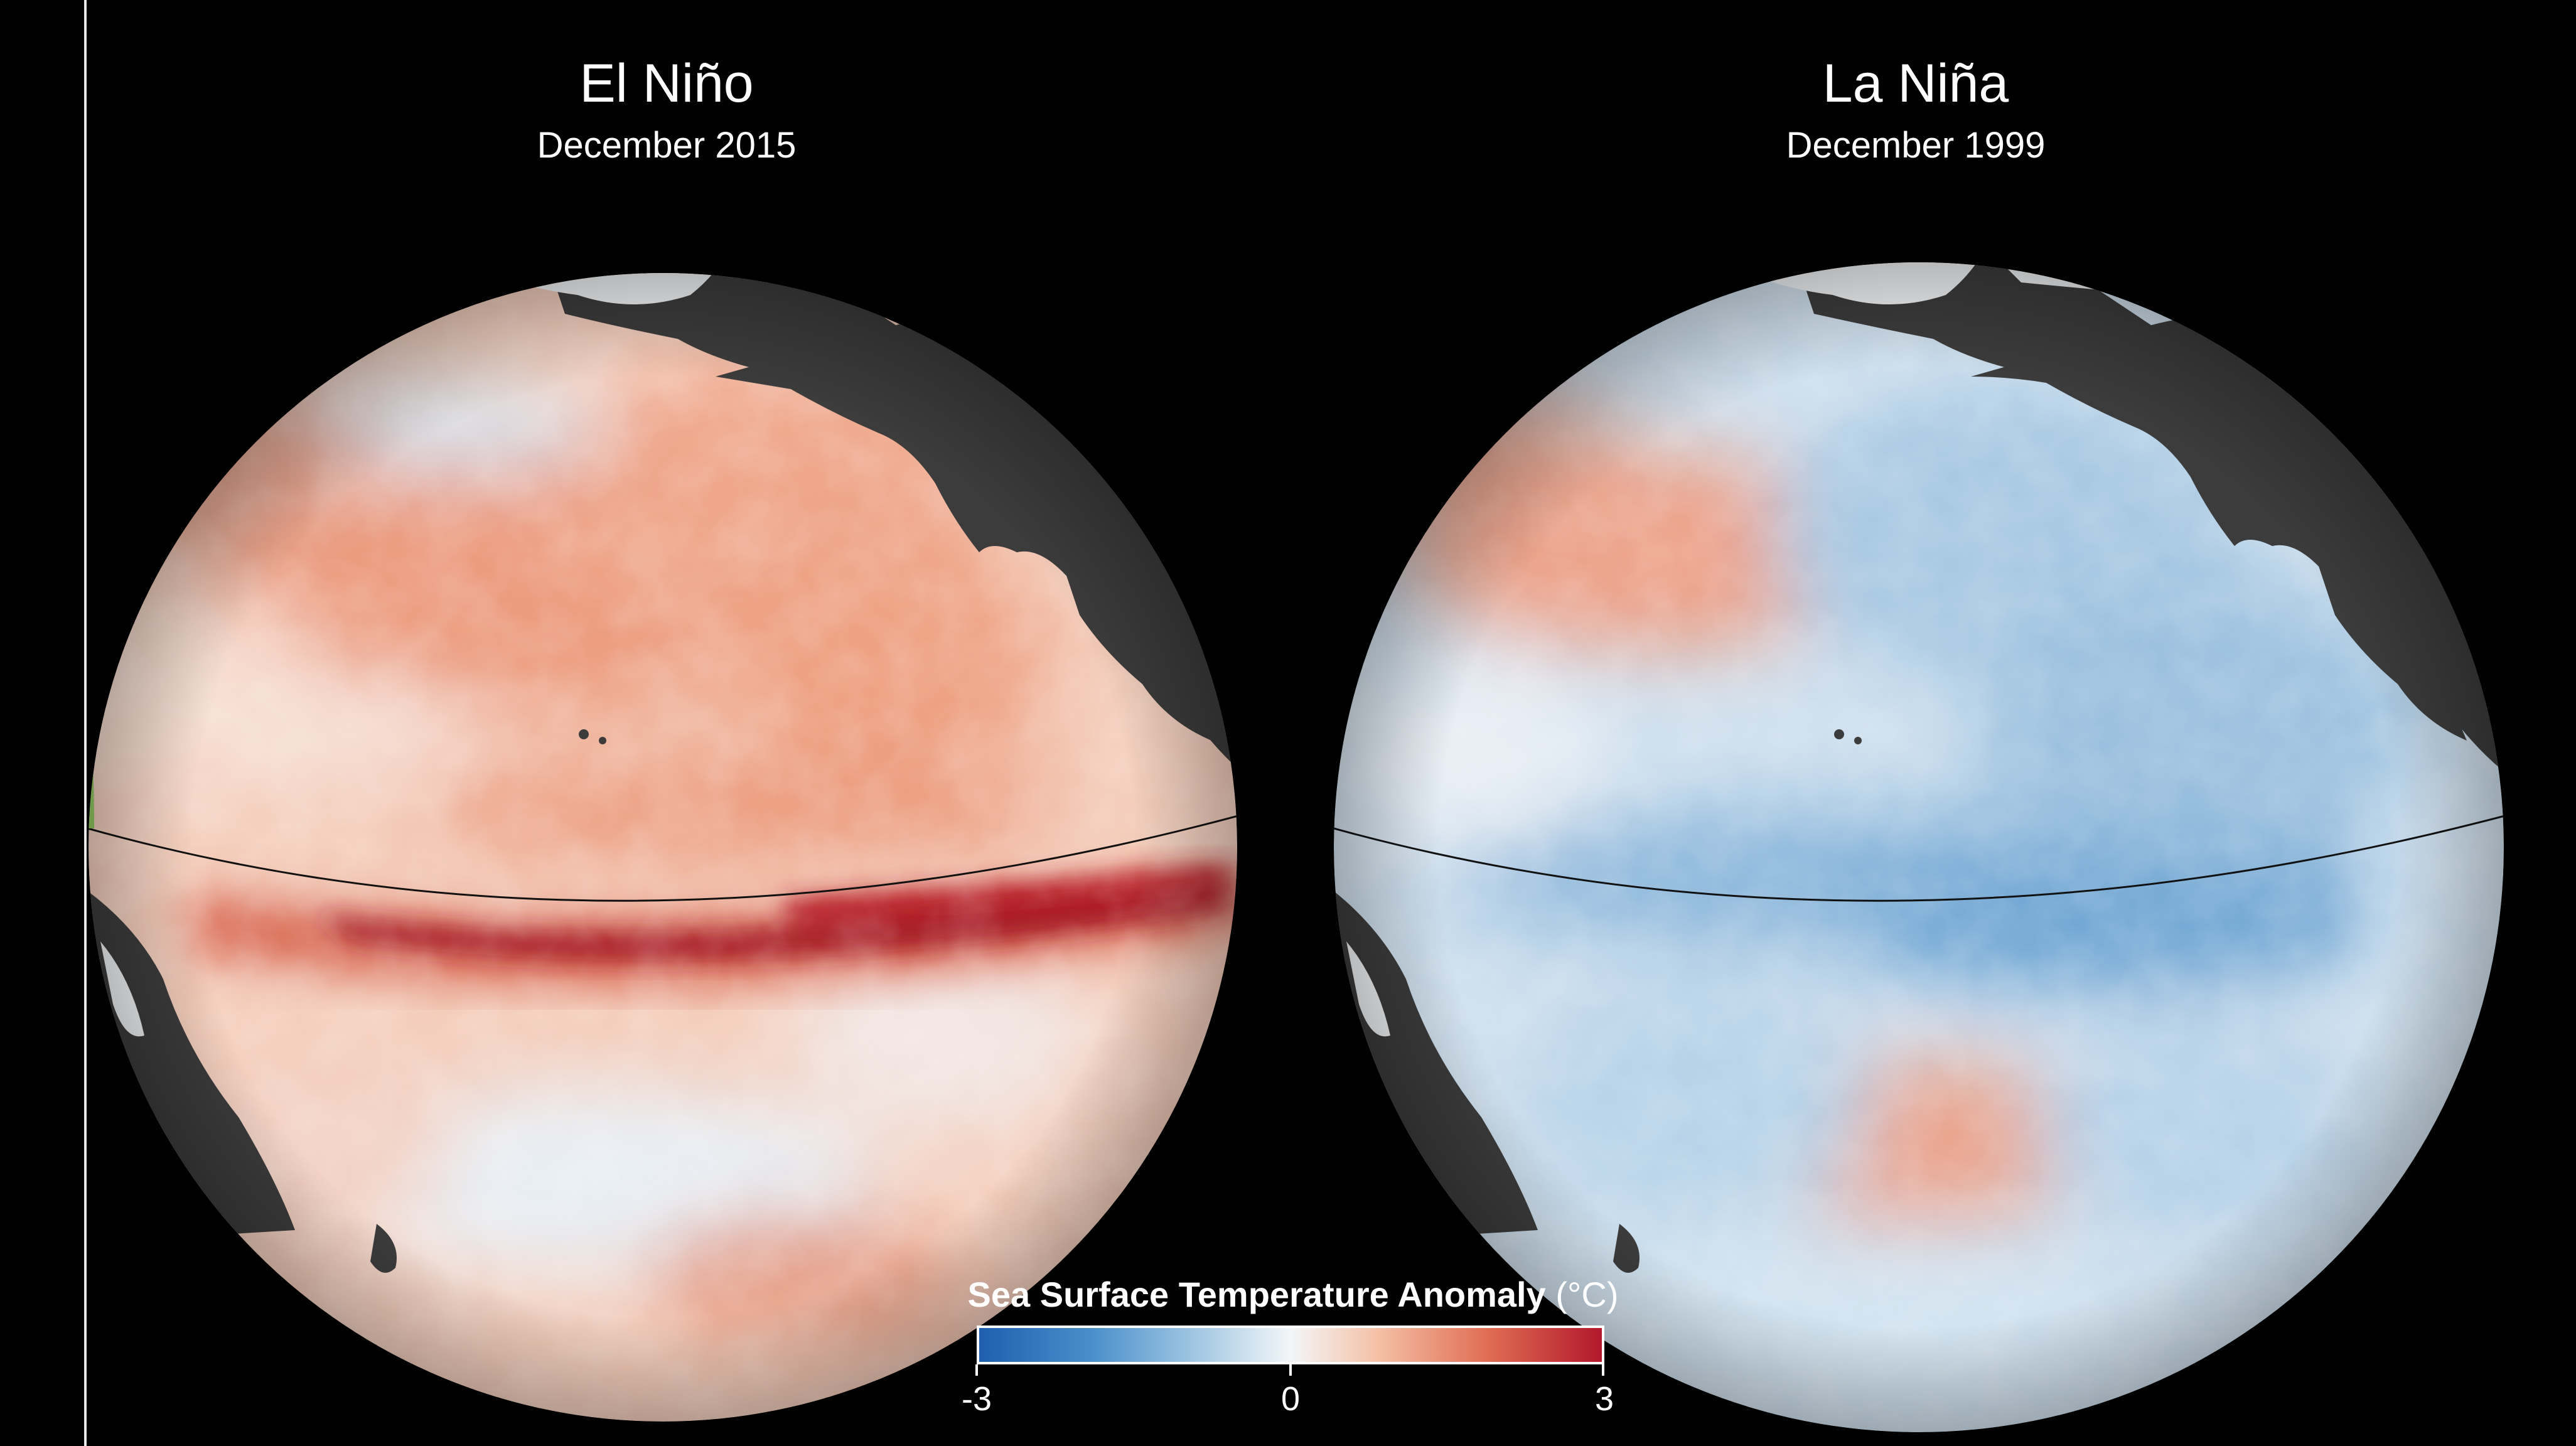  I want to click on panel-subtitle-la-nina: December 1999, so click(1916, 145).